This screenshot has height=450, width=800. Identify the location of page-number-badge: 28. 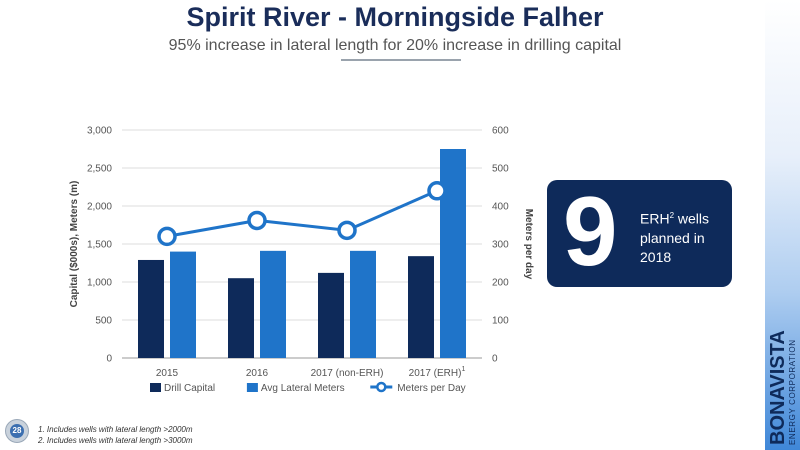
(17, 431).